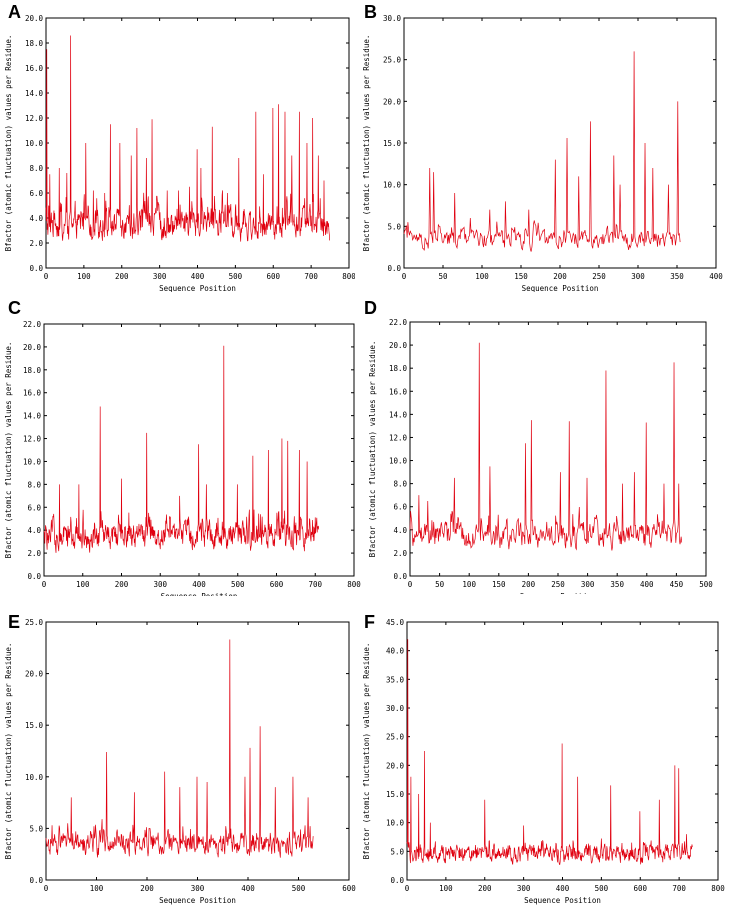  Describe the element at coordinates (395, 708) in the screenshot. I see `y-tick-label: 30.0` at that location.